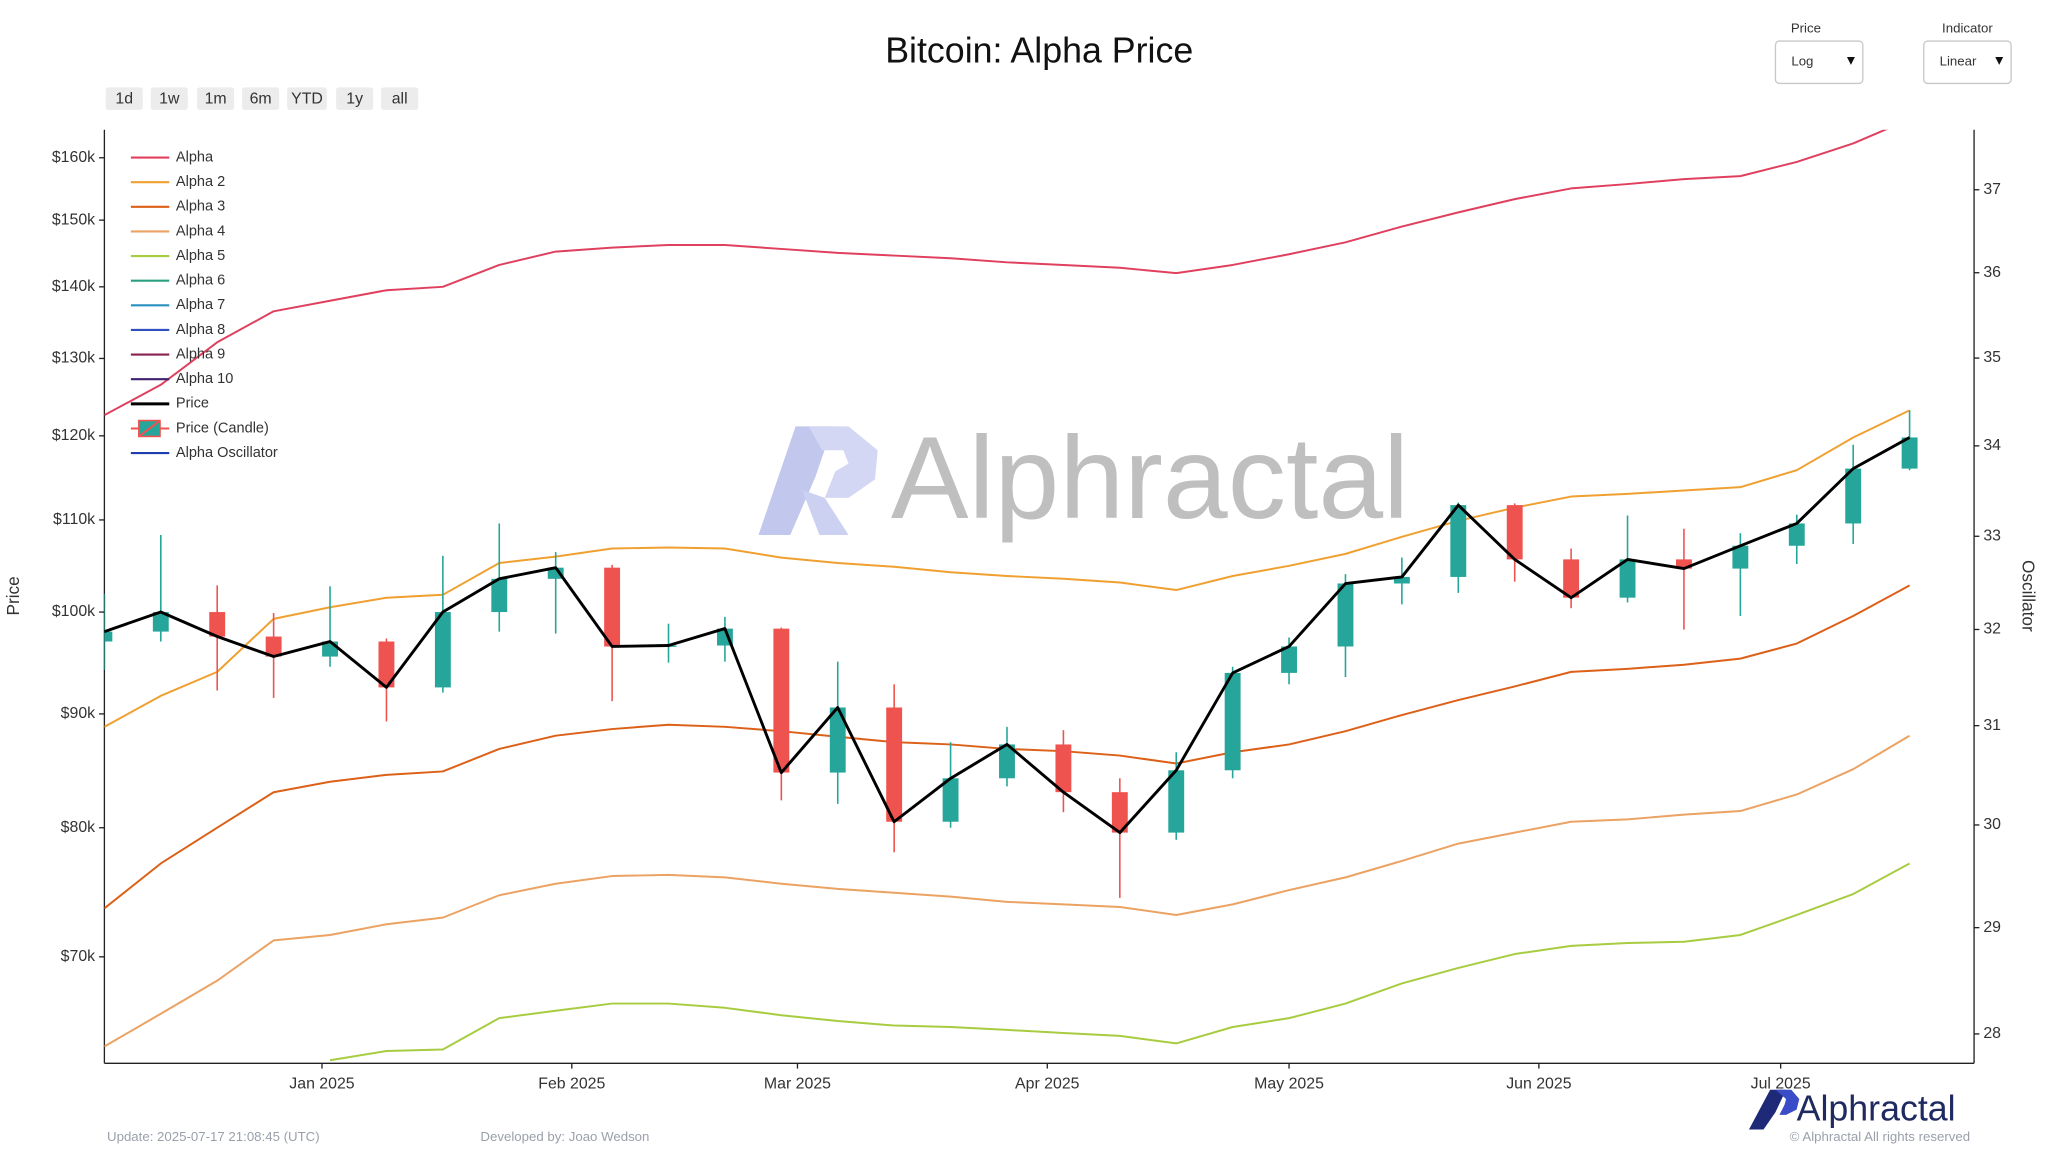  I want to click on x-tick-label: Jun 2025, so click(1538, 1084).